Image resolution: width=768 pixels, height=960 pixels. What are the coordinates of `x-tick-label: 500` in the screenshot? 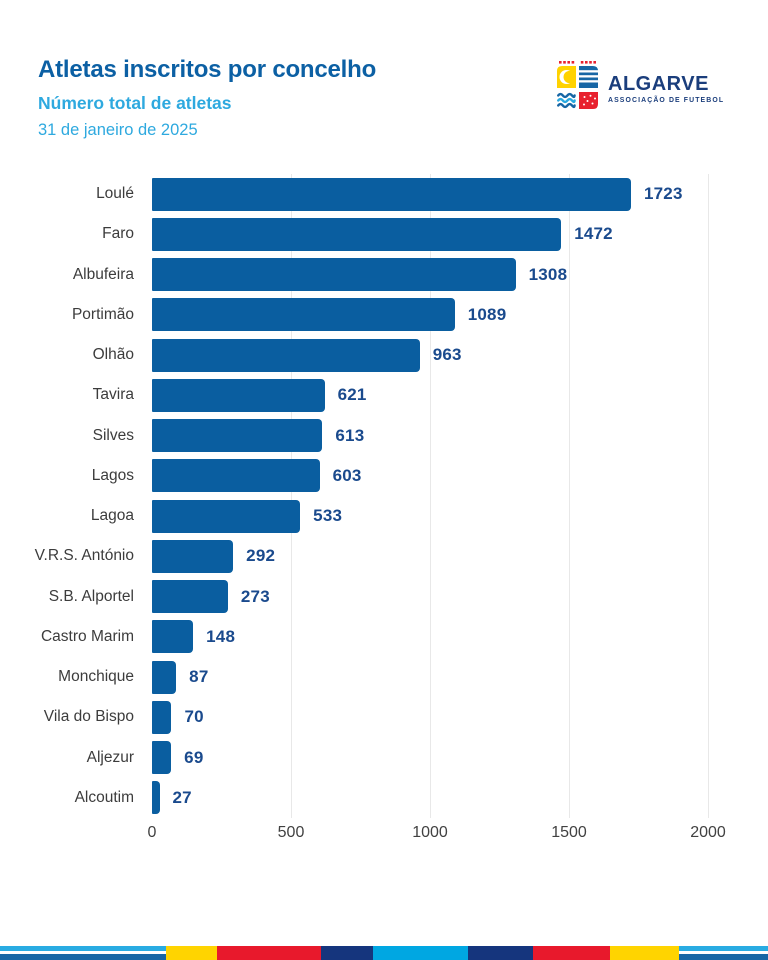 It's located at (291, 832).